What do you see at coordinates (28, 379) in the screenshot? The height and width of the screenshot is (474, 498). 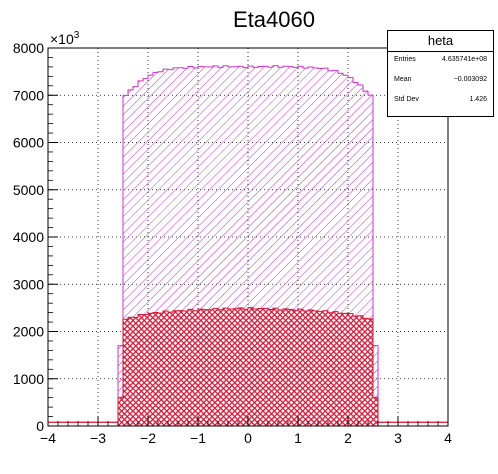 I see `y-tick-label: 1000` at bounding box center [28, 379].